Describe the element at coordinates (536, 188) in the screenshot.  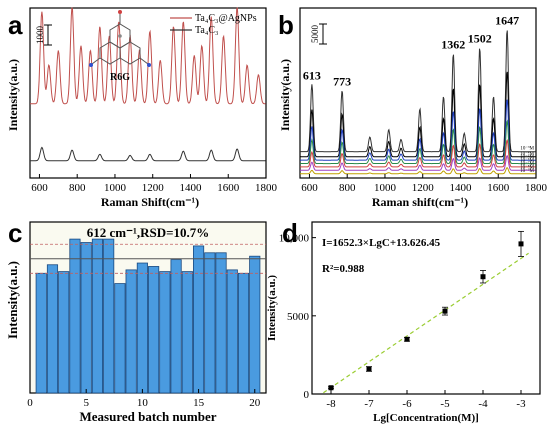
I see `panel-b-x-tick-label-6: 1800` at that location.